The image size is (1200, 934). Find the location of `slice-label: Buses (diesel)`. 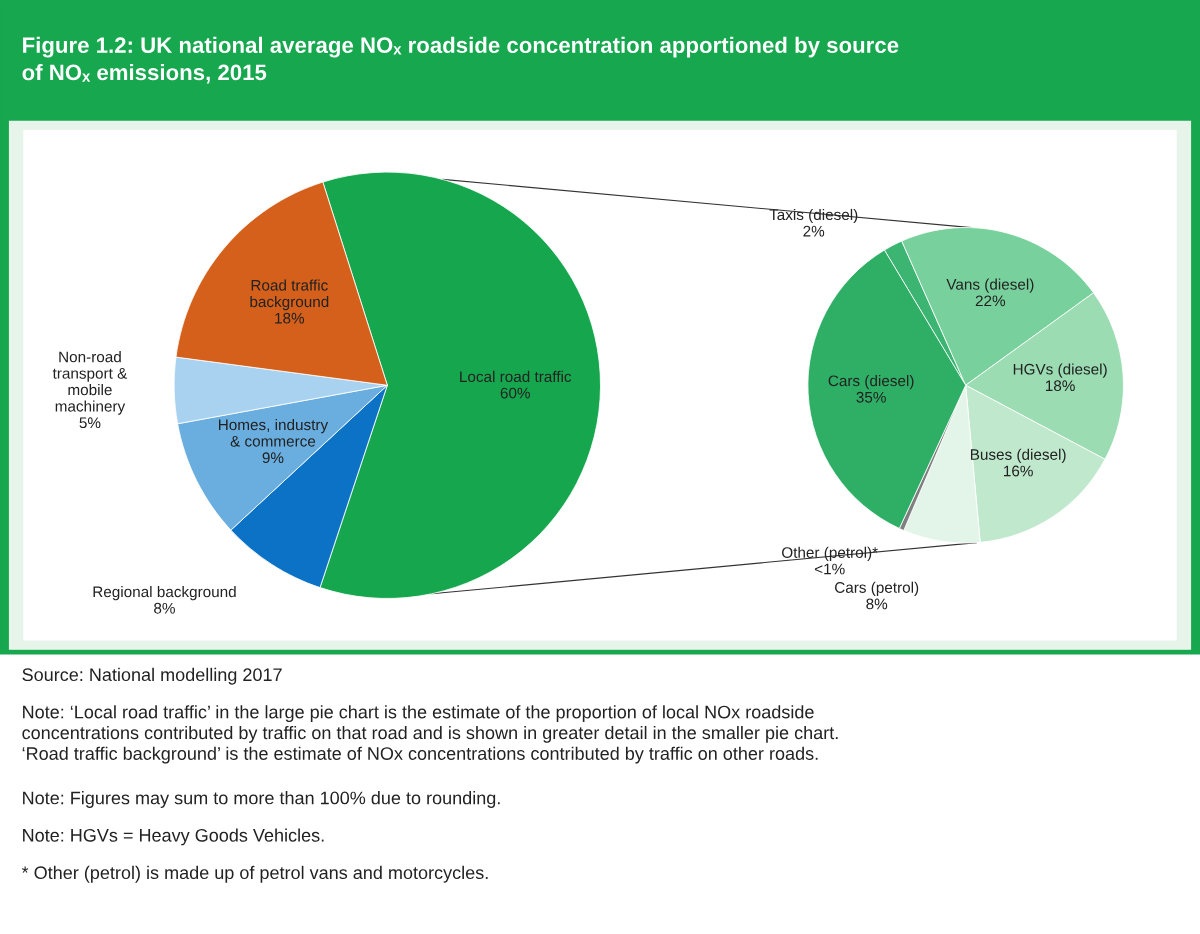

slice-label: Buses (diesel) is located at coordinates (1018, 455).